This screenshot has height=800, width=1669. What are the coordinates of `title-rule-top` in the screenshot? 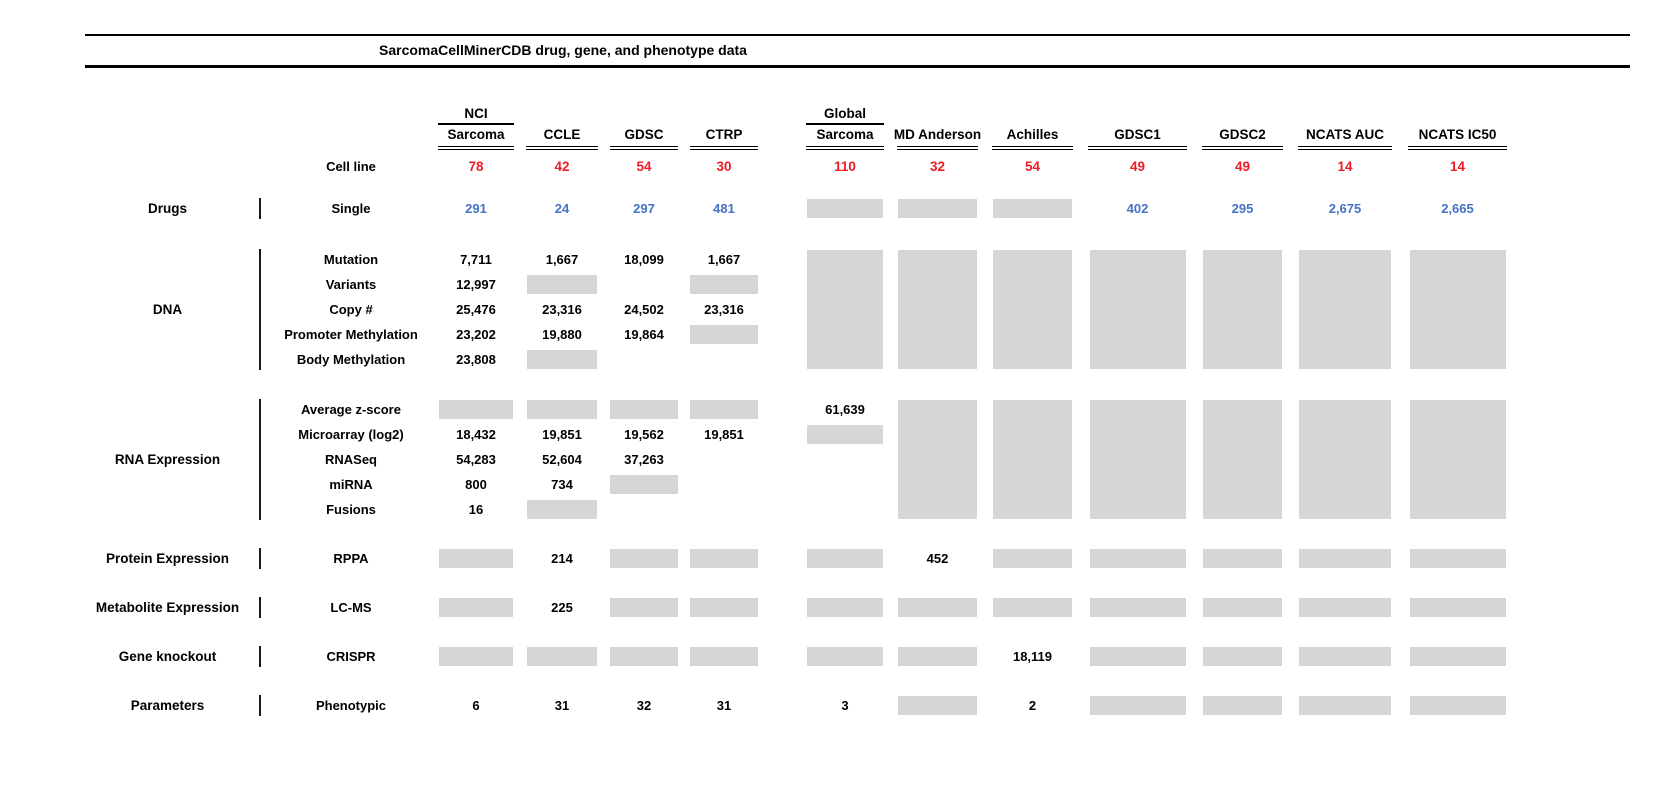 It's located at (857, 35).